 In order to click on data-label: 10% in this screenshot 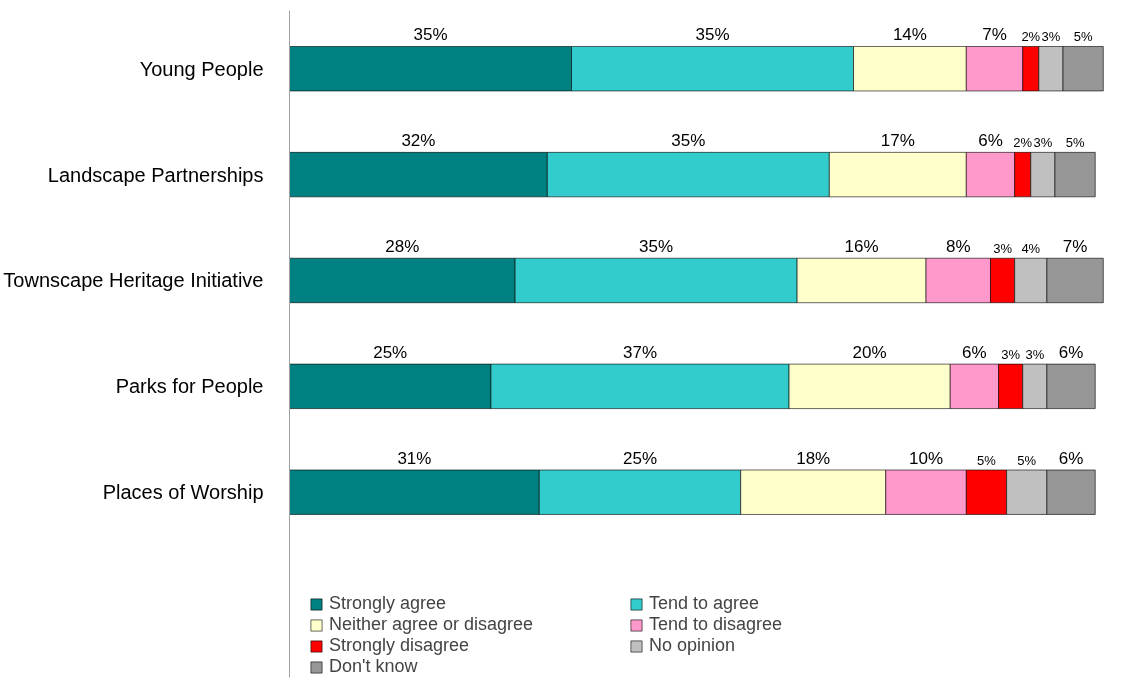, I will do `click(926, 458)`.